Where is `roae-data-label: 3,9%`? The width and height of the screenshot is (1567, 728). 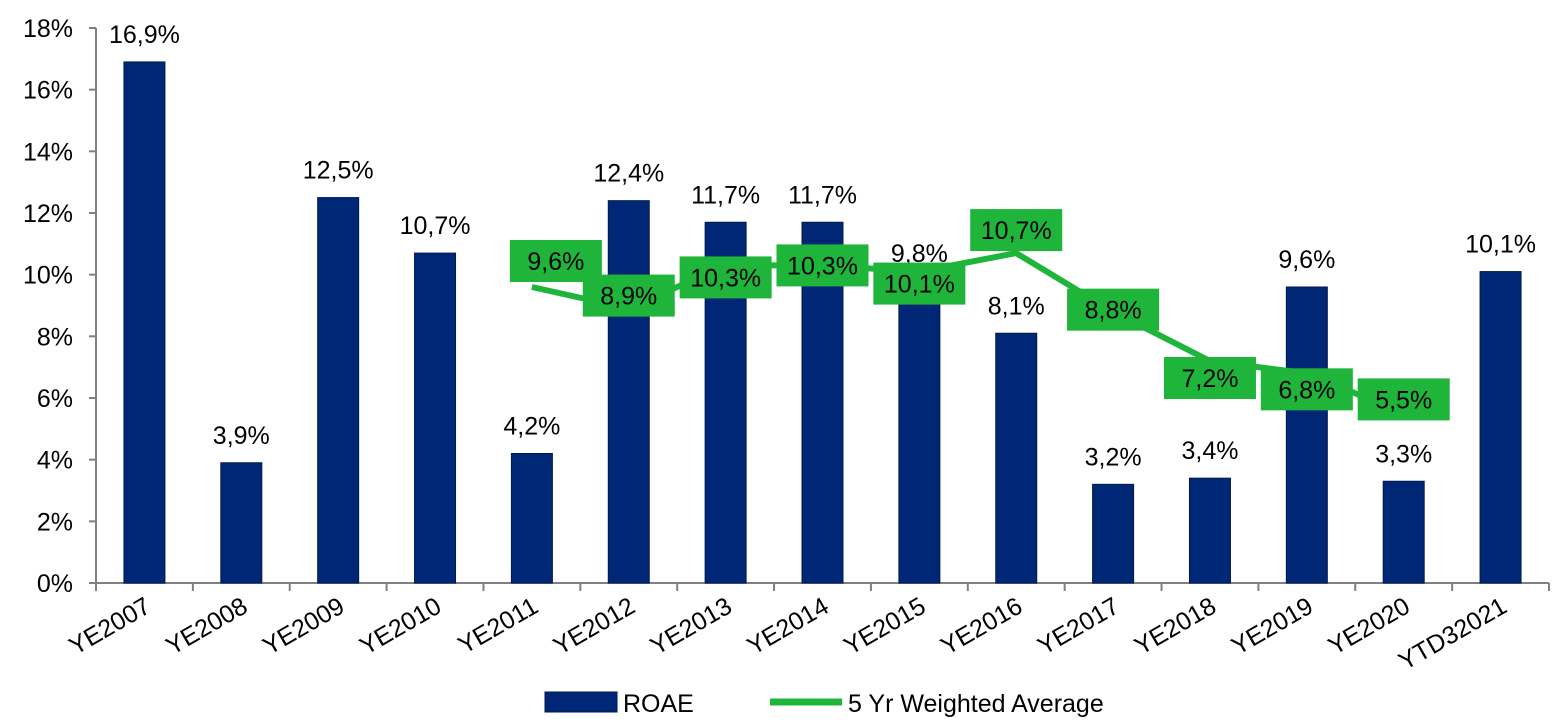
roae-data-label: 3,9% is located at coordinates (241, 436).